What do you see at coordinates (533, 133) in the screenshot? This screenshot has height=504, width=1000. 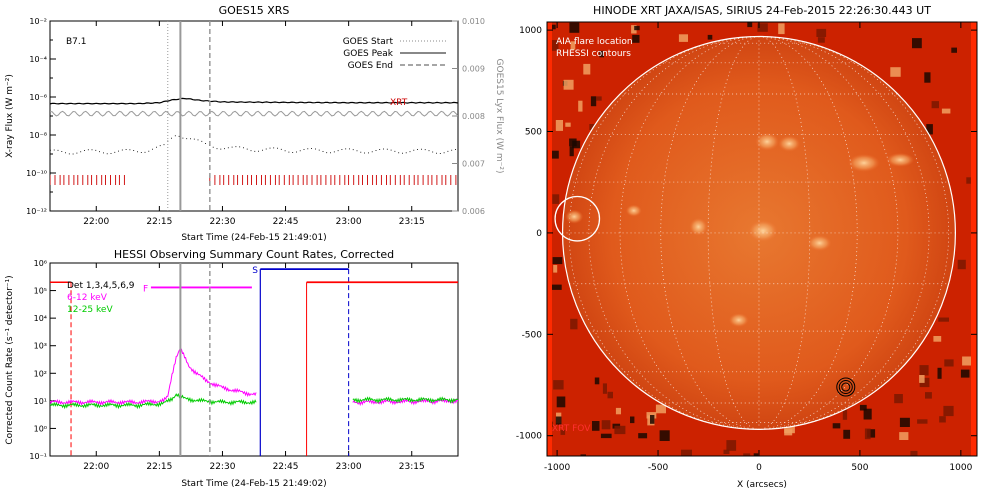 I see `xrt-map-y-tick-label: 500` at bounding box center [533, 133].